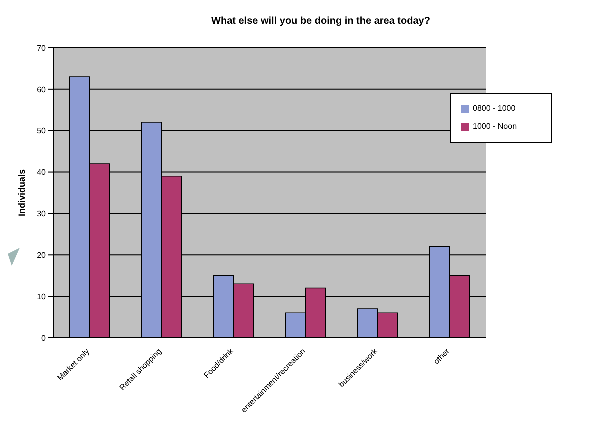 This screenshot has width=602, height=438. I want to click on y-tick-label: 40, so click(42, 173).